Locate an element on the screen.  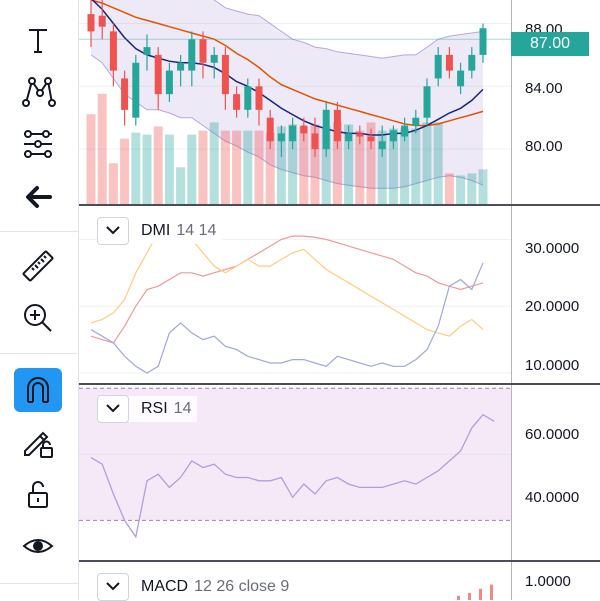
dmi-params: 14 14 is located at coordinates (196, 230).